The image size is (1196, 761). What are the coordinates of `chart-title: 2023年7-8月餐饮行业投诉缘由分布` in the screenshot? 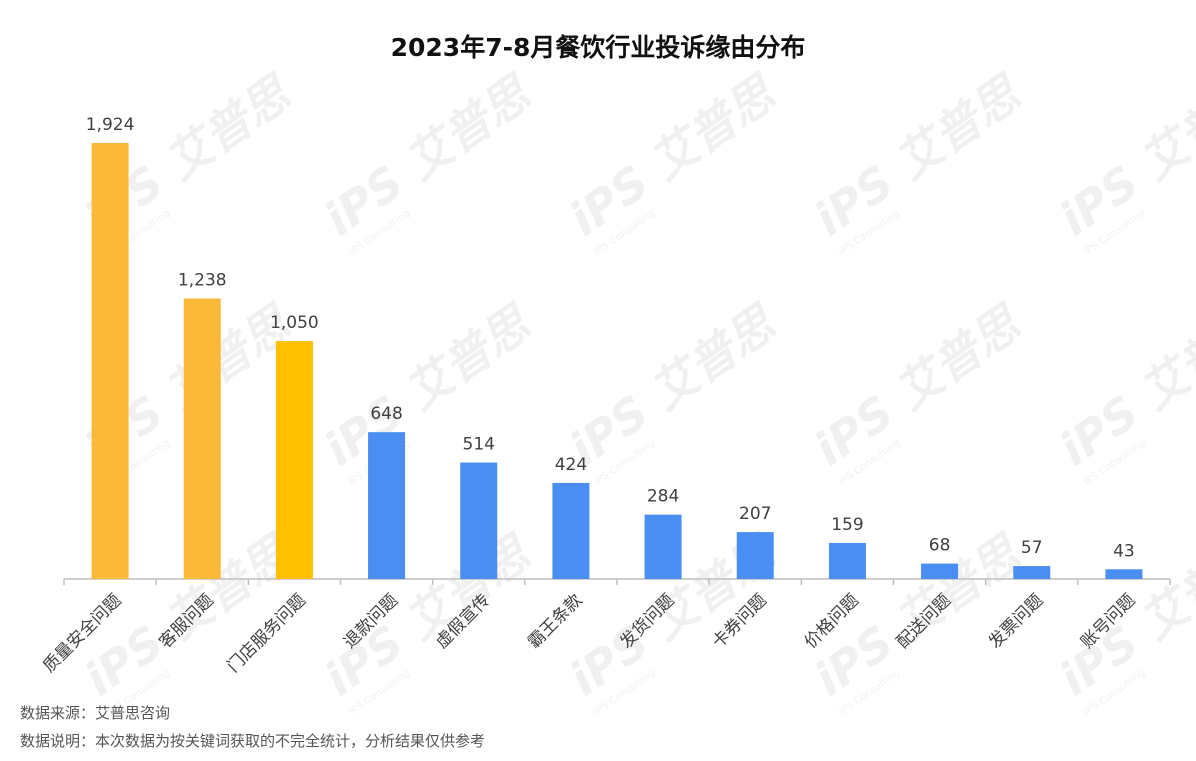 It's located at (598, 47).